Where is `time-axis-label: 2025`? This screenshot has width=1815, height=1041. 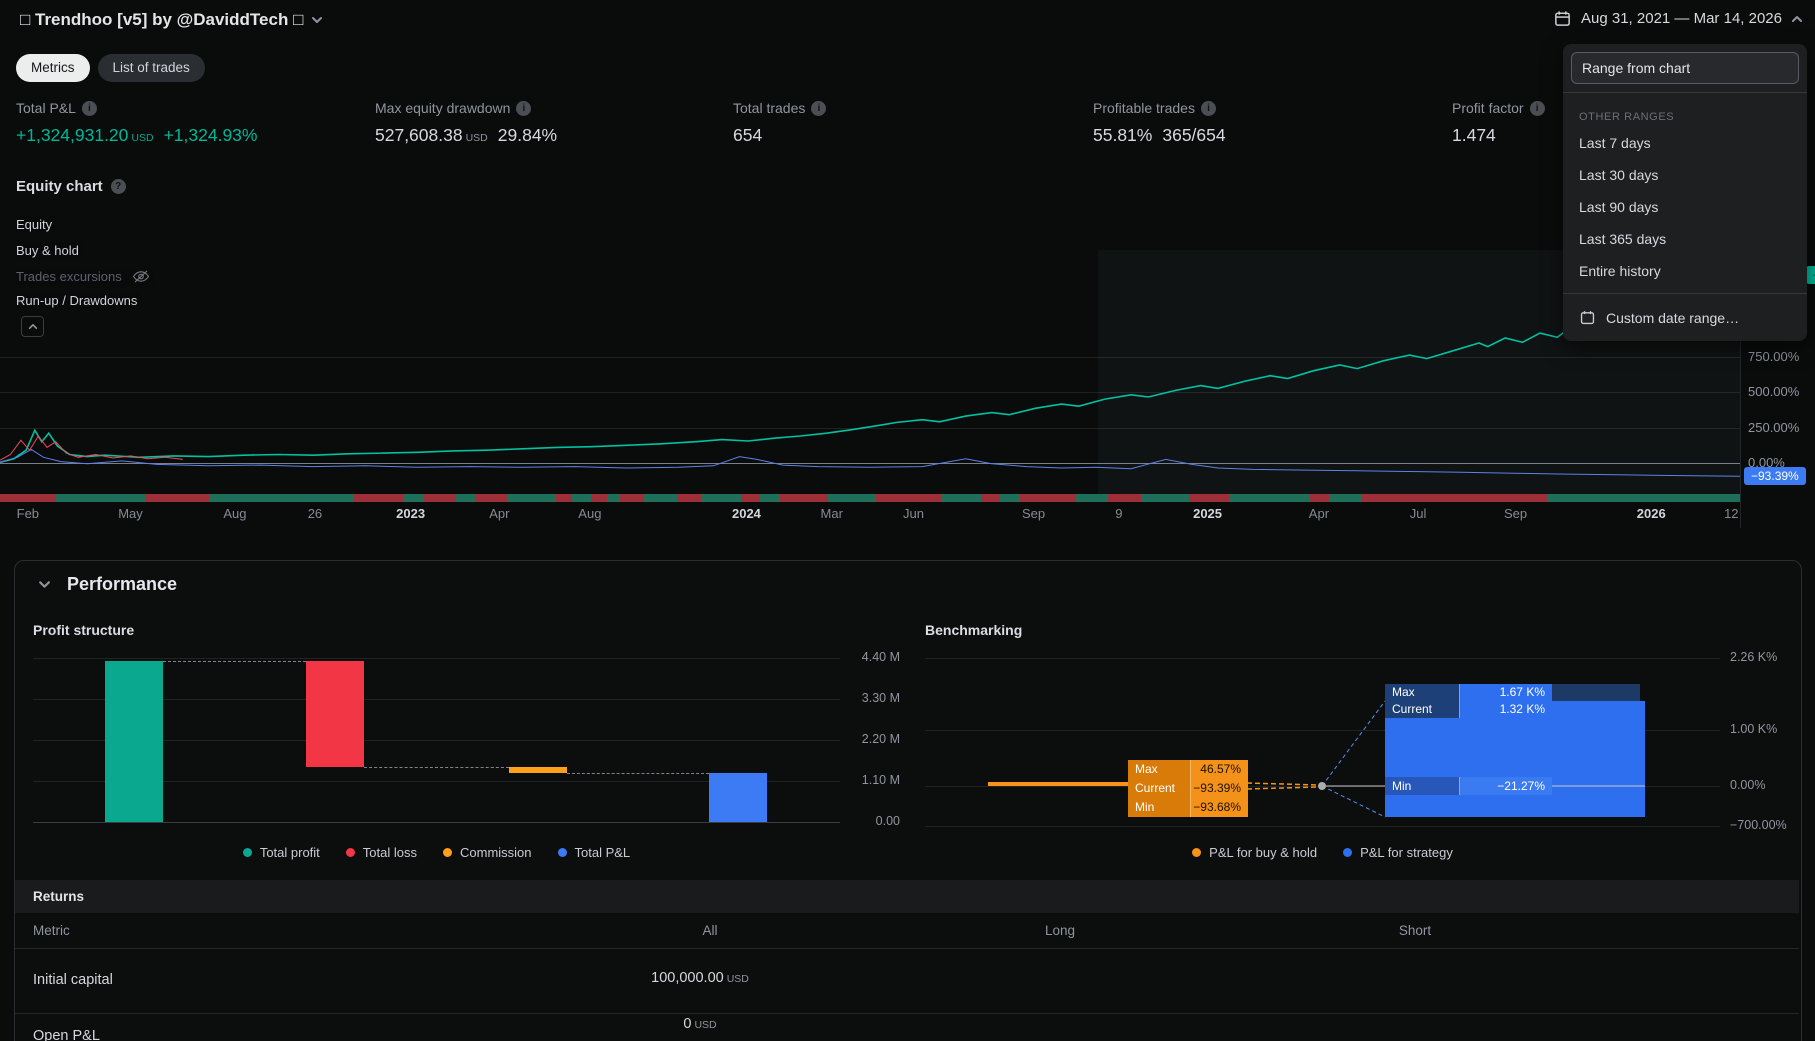
time-axis-label: 2025 is located at coordinates (1208, 513).